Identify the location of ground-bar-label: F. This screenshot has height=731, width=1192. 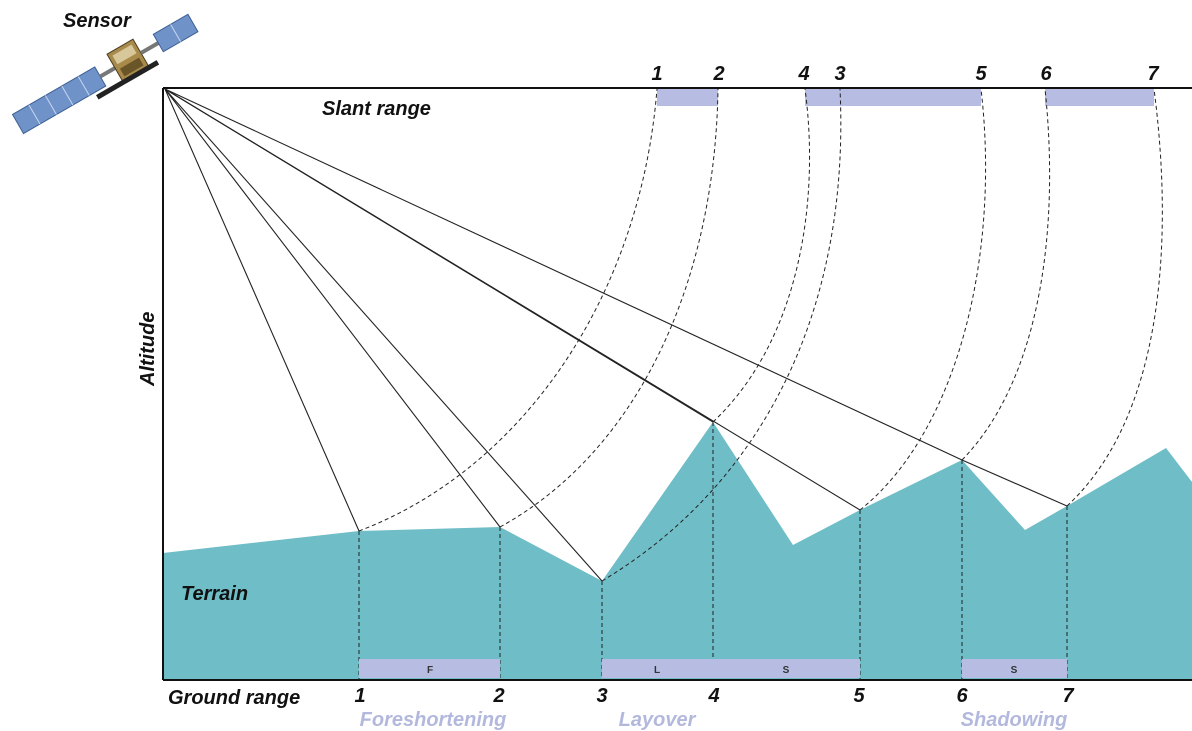
(430, 670).